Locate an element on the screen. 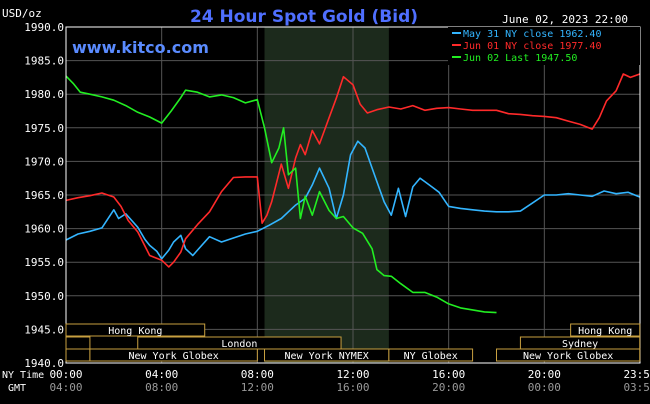 Image resolution: width=650 pixels, height=404 pixels. y-tick-label: 1960.0 is located at coordinates (44, 229).